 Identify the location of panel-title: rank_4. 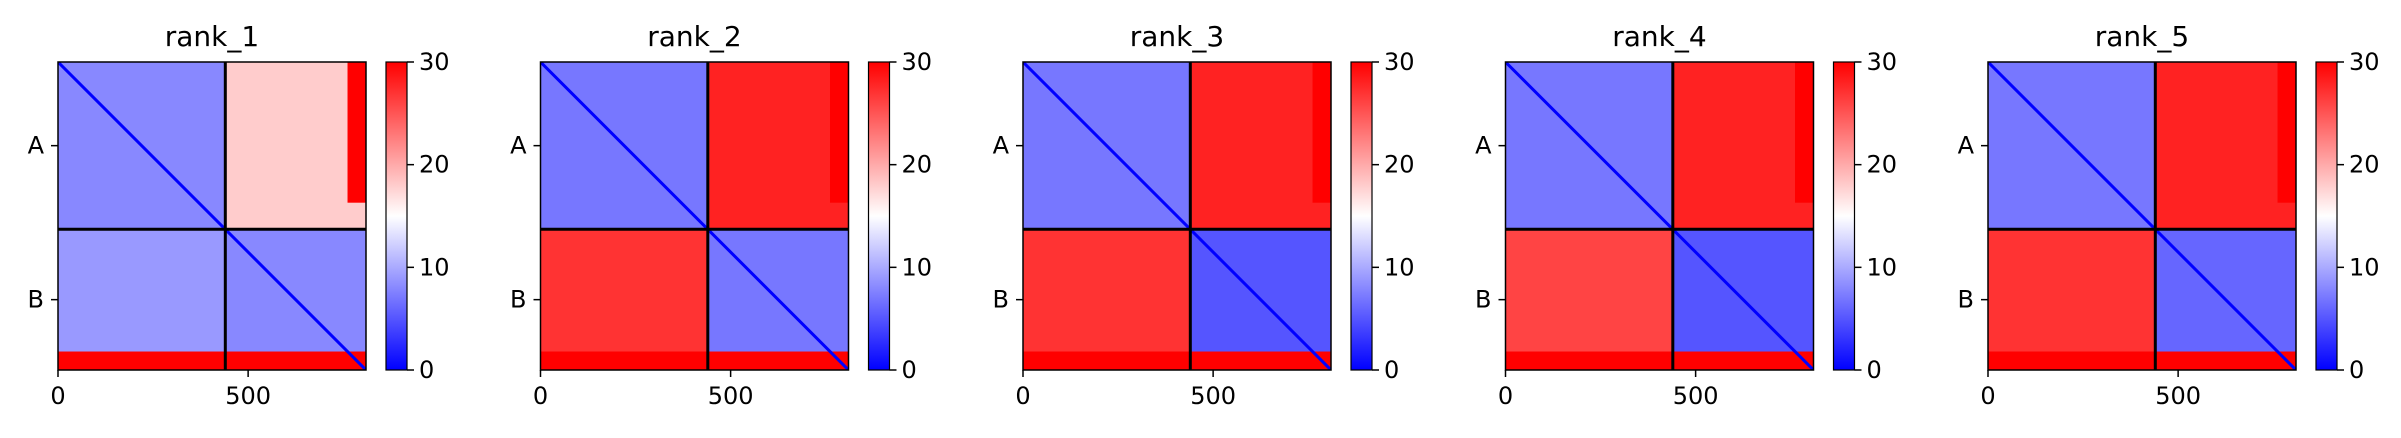
(1659, 36).